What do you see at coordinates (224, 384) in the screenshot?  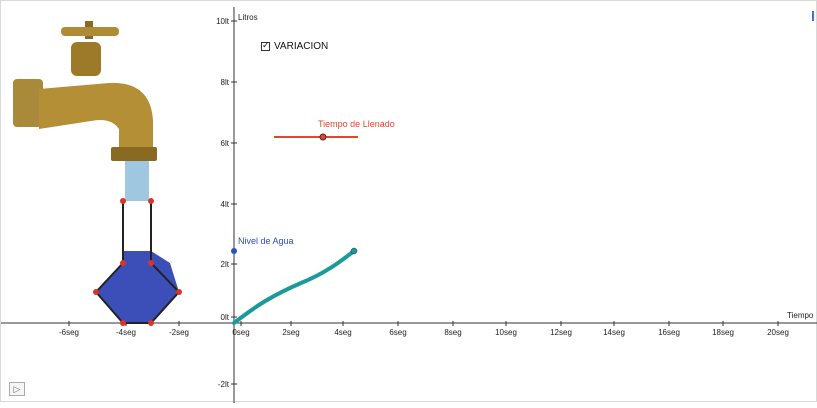 I see `y-tick-label: -2lt` at bounding box center [224, 384].